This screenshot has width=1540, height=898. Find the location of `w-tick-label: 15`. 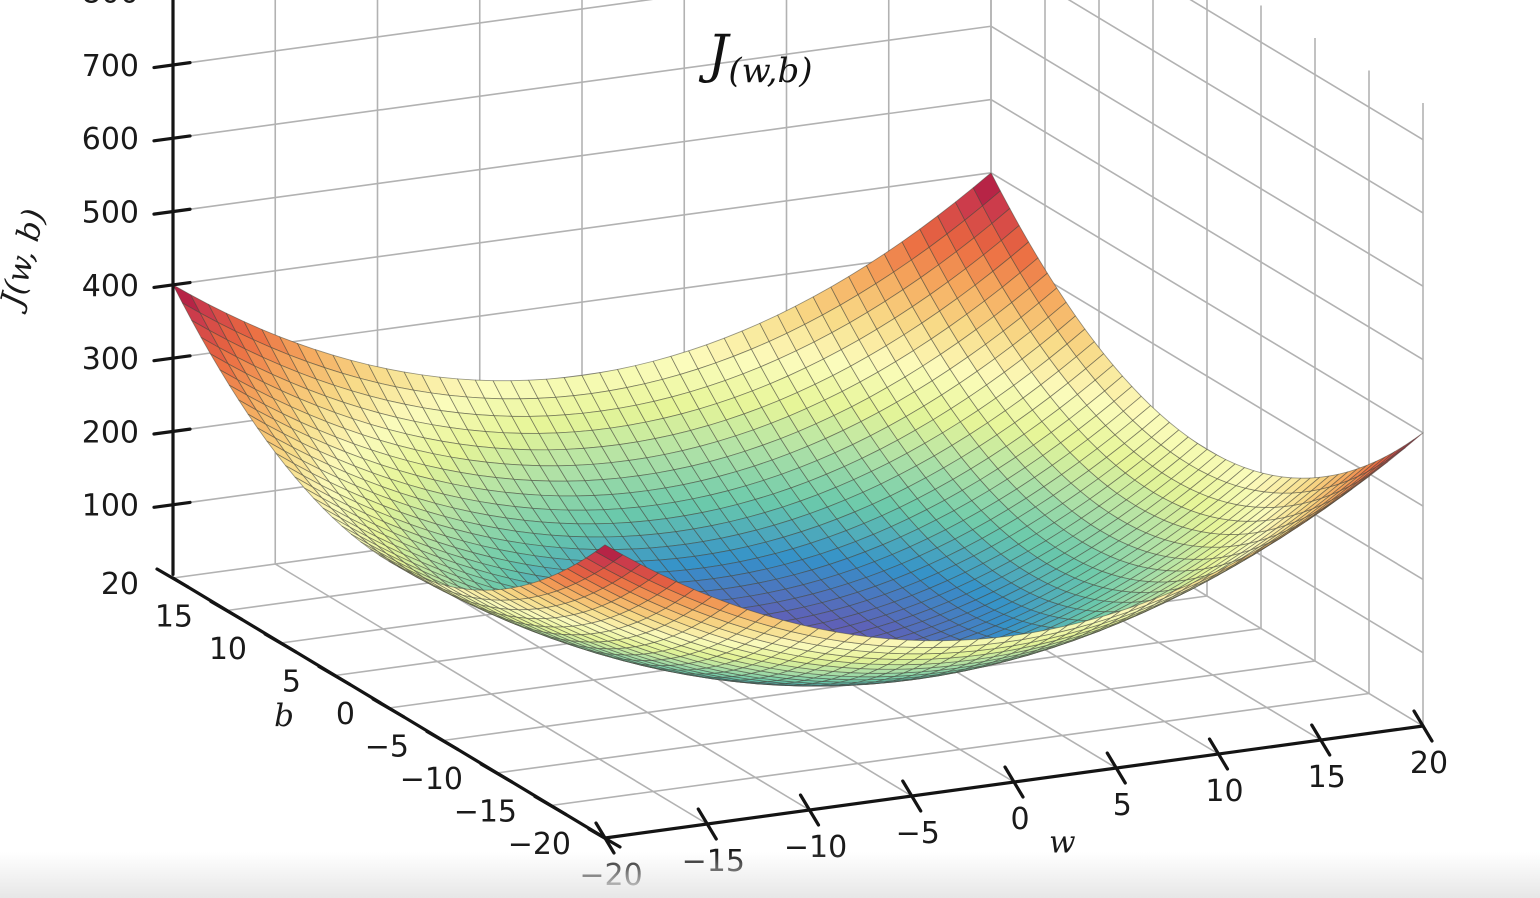

w-tick-label: 15 is located at coordinates (1327, 777).